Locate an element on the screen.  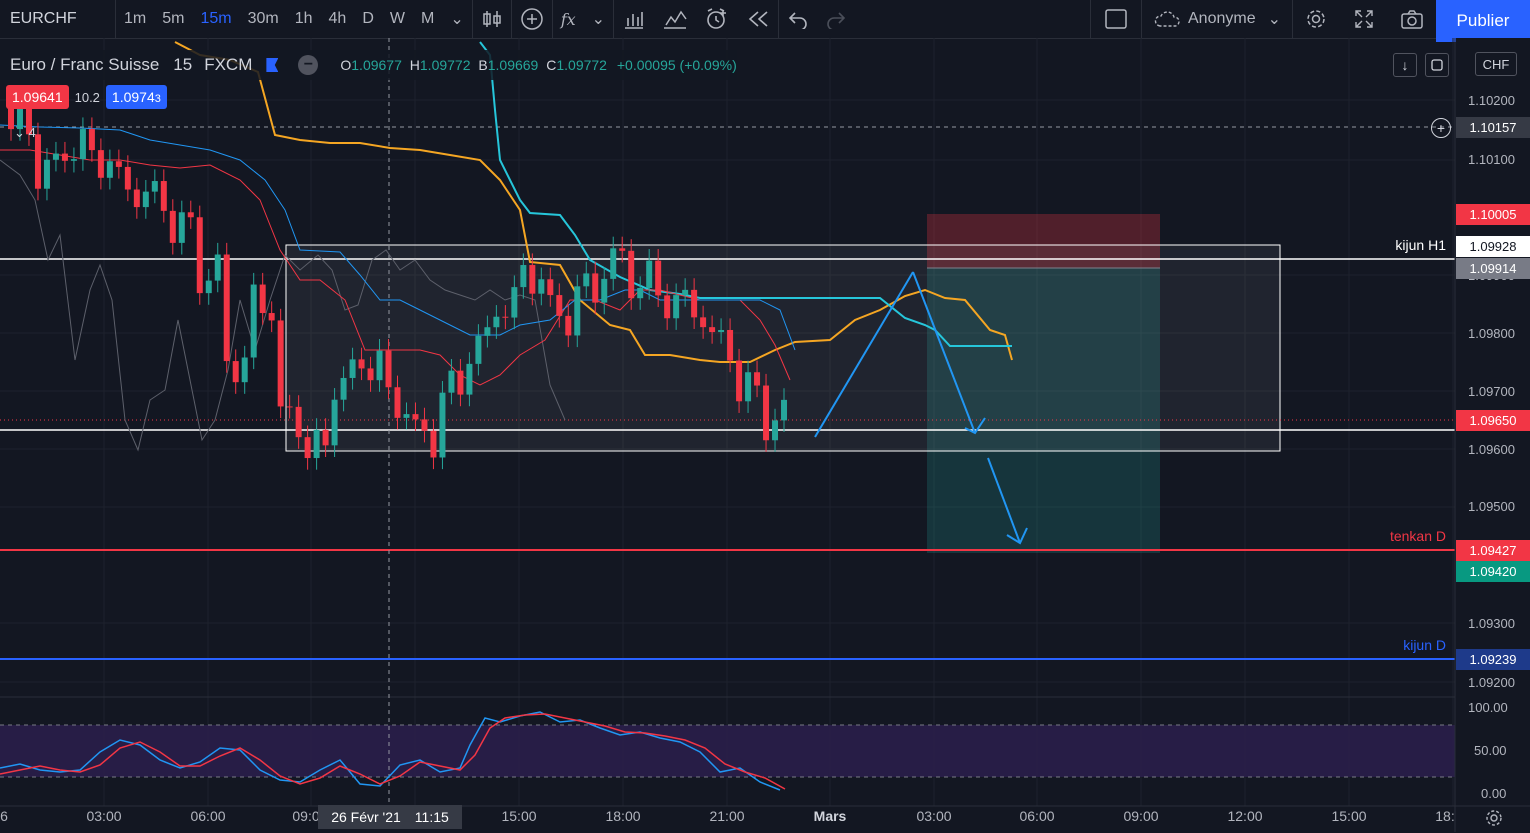
undo-icon is located at coordinates (798, 19).